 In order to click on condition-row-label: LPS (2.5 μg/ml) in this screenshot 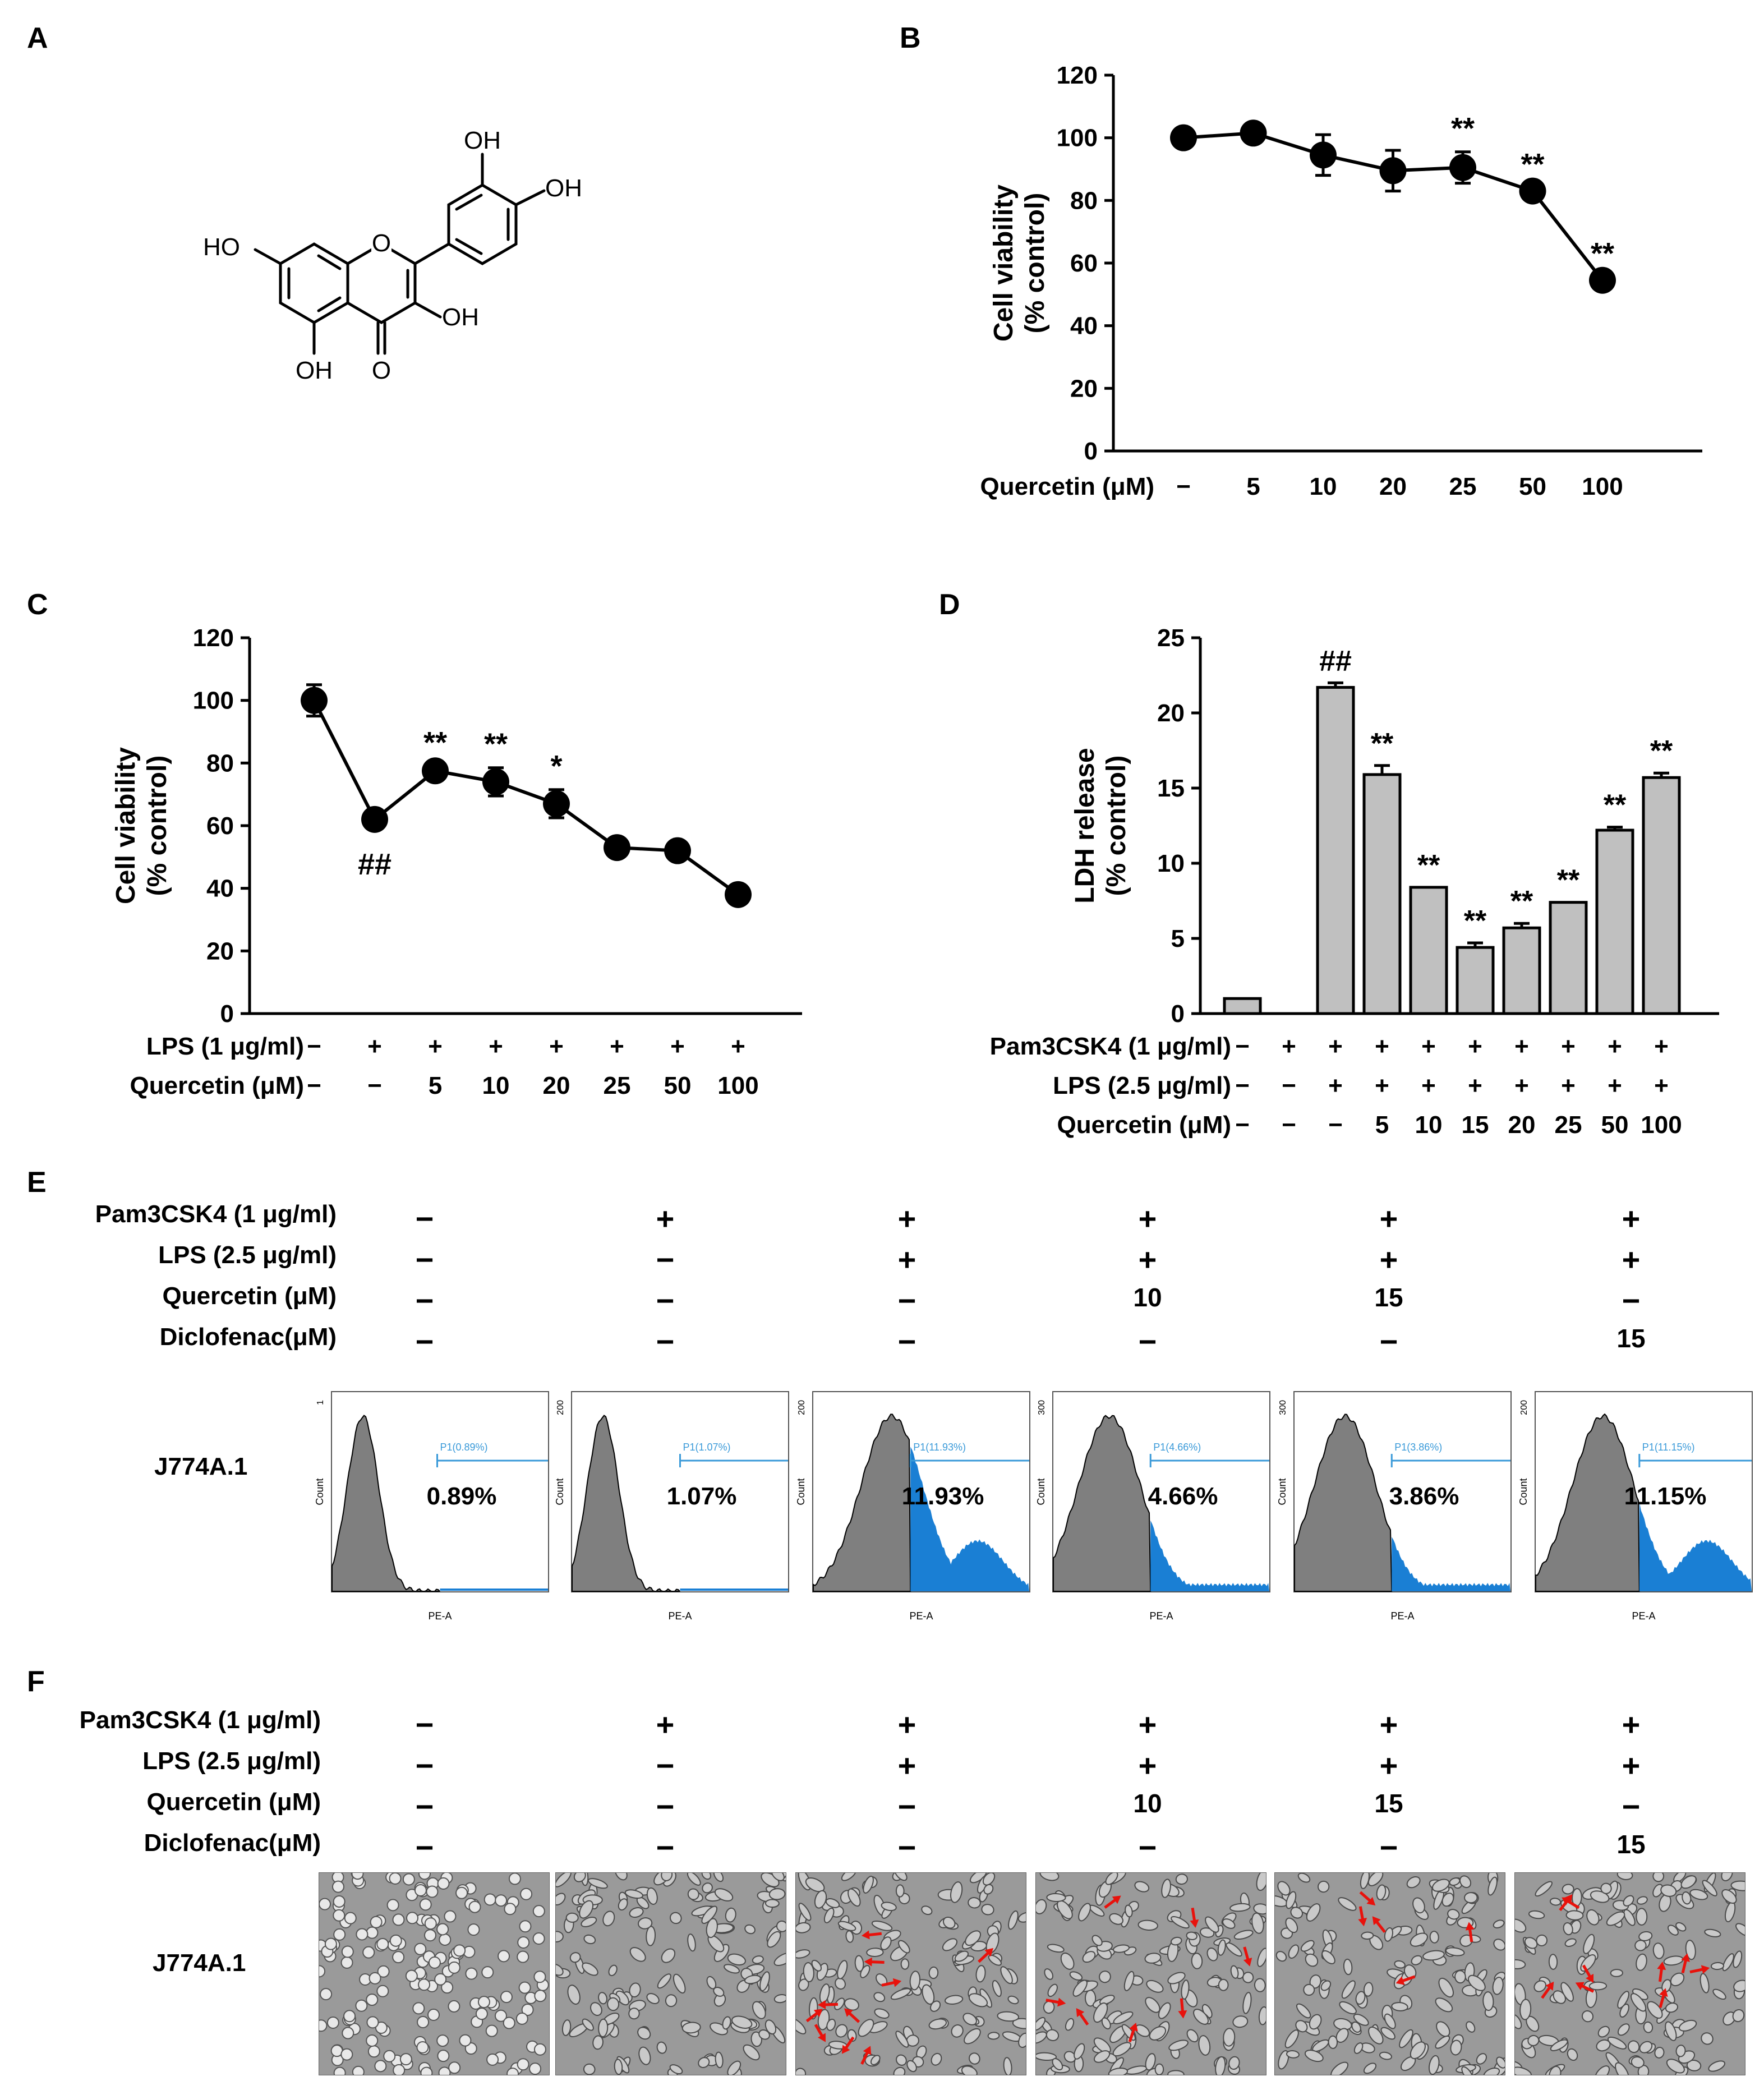, I will do `click(1142, 1085)`.